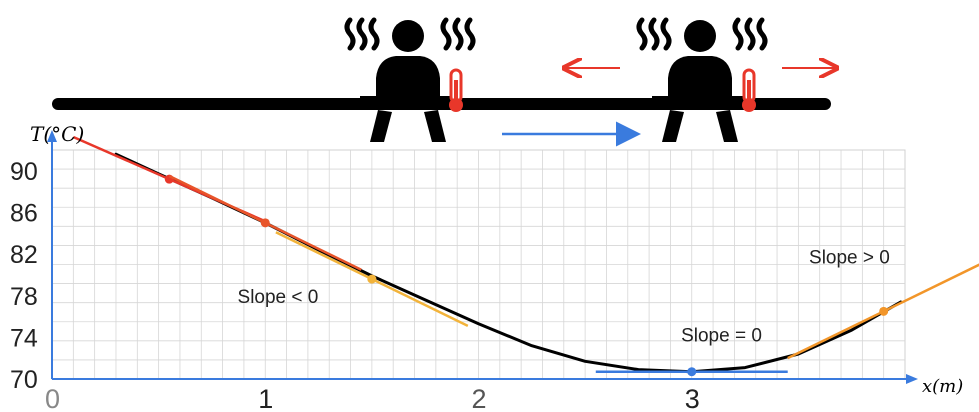 This screenshot has height=412, width=979. What do you see at coordinates (24, 380) in the screenshot?
I see `y-tick-label: 70` at bounding box center [24, 380].